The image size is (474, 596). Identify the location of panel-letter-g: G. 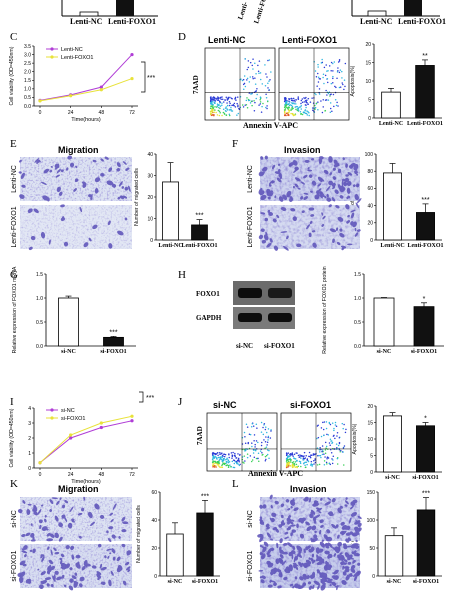
(14, 275).